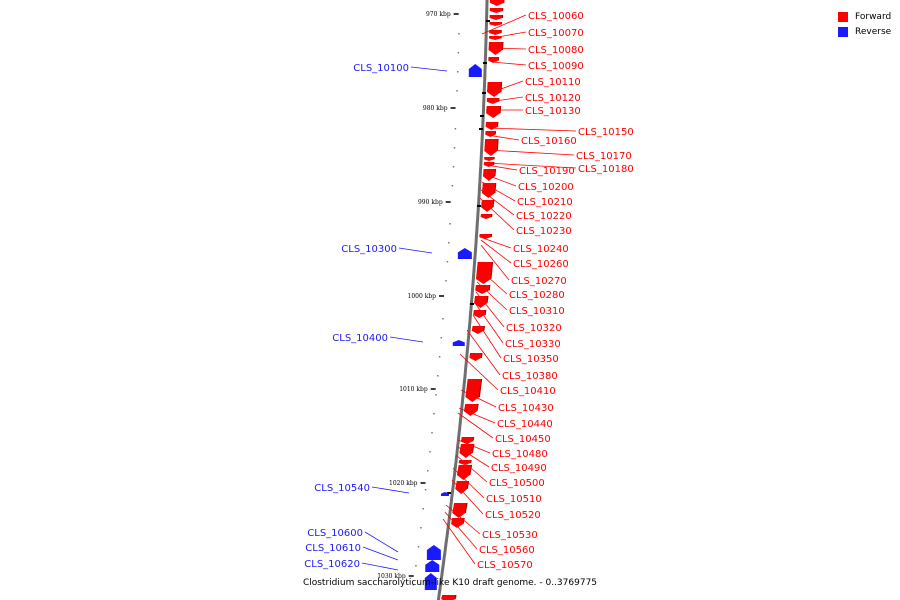  What do you see at coordinates (544, 216) in the screenshot?
I see `forward-gene-label: CLS_10220` at bounding box center [544, 216].